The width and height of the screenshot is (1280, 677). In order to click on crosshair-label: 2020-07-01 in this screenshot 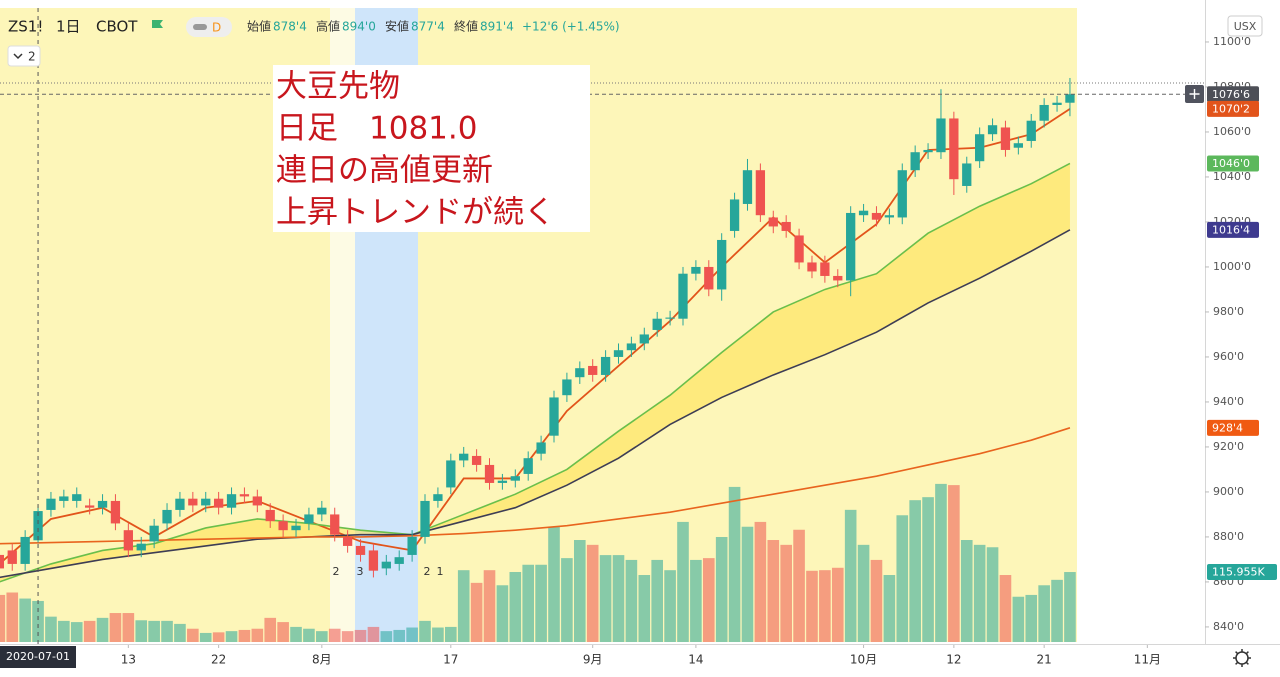, I will do `click(38, 656)`.